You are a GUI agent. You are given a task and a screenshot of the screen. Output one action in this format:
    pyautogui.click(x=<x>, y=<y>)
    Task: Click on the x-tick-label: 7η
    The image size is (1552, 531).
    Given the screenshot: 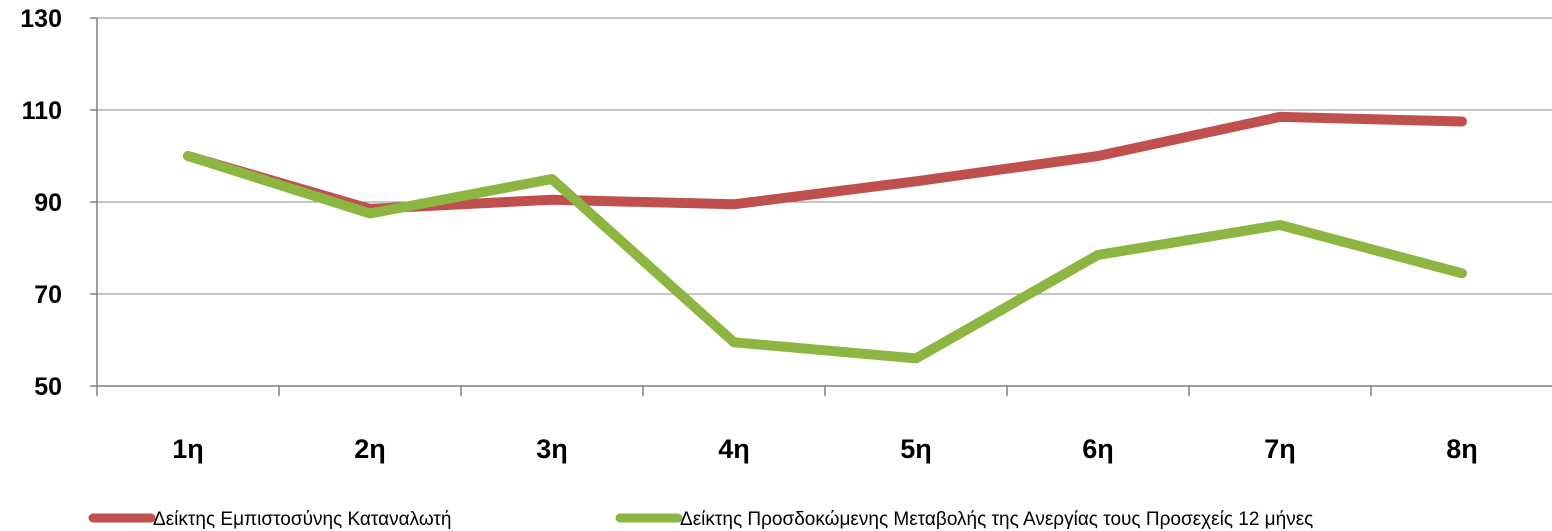 What is the action you would take?
    pyautogui.click(x=1280, y=449)
    